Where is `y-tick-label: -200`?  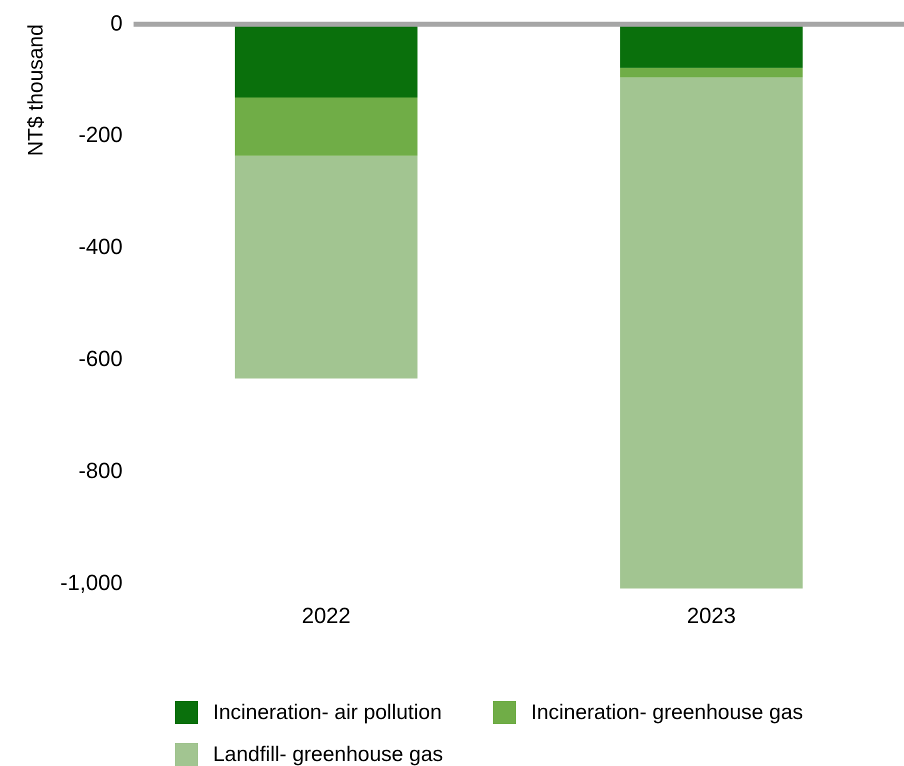
y-tick-label: -200 is located at coordinates (100, 135).